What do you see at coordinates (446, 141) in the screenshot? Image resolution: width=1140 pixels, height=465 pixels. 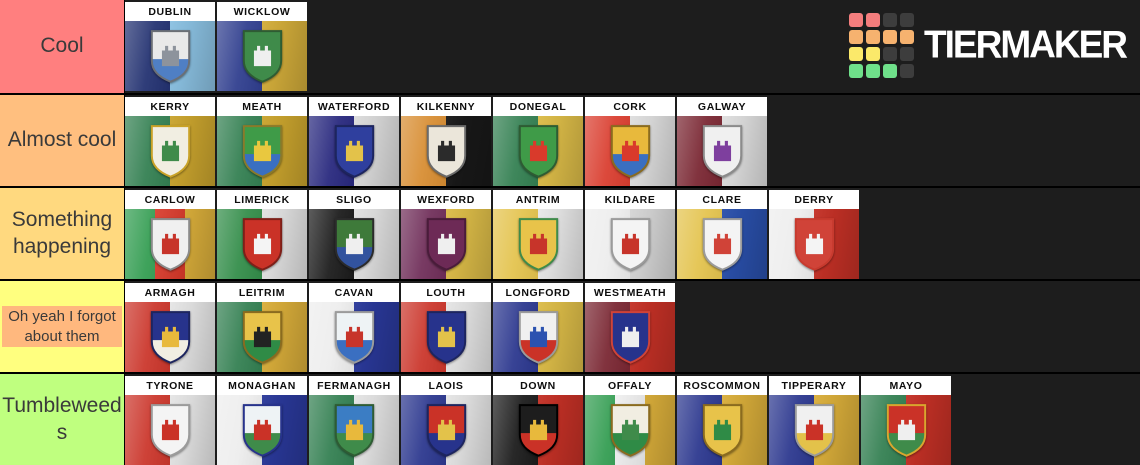 I see `county-tile-kilkenny: KILKENNY` at bounding box center [446, 141].